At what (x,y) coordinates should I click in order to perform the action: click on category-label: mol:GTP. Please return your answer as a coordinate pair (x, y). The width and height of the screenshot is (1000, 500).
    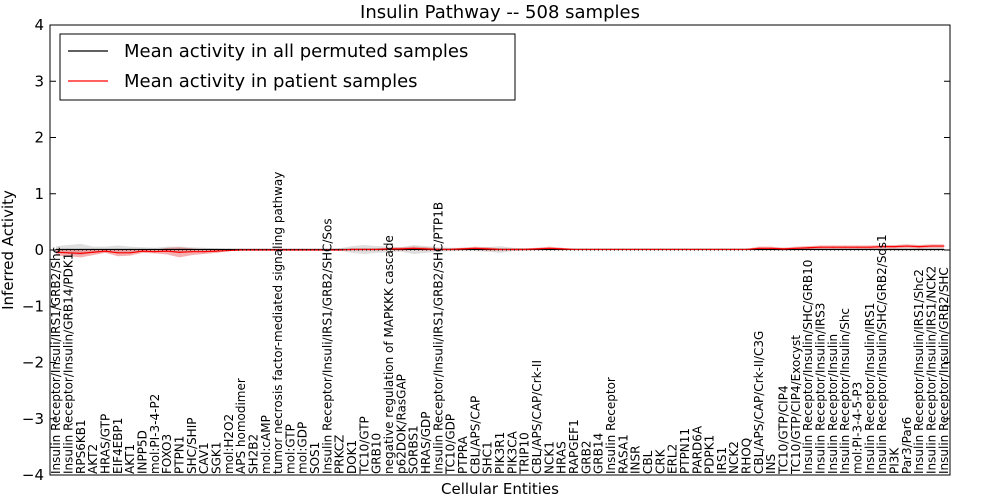
    Looking at the image, I should click on (290, 449).